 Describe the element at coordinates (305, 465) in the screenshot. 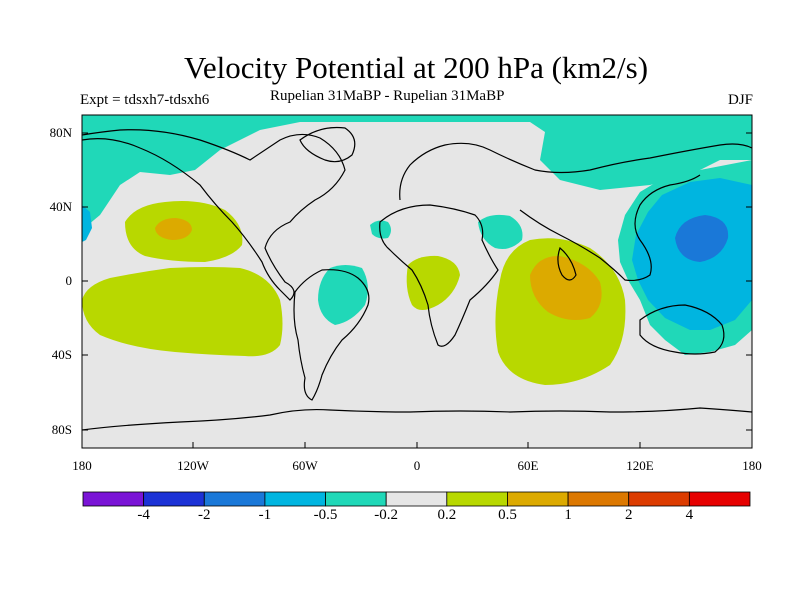

I see `lon-label-60w: 60W` at that location.